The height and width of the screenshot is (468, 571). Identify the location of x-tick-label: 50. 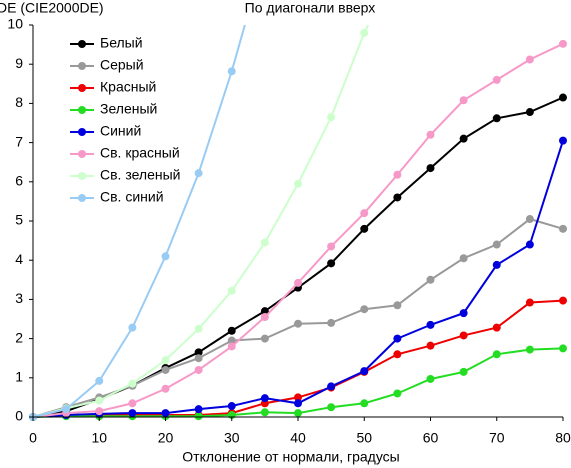
(364, 438).